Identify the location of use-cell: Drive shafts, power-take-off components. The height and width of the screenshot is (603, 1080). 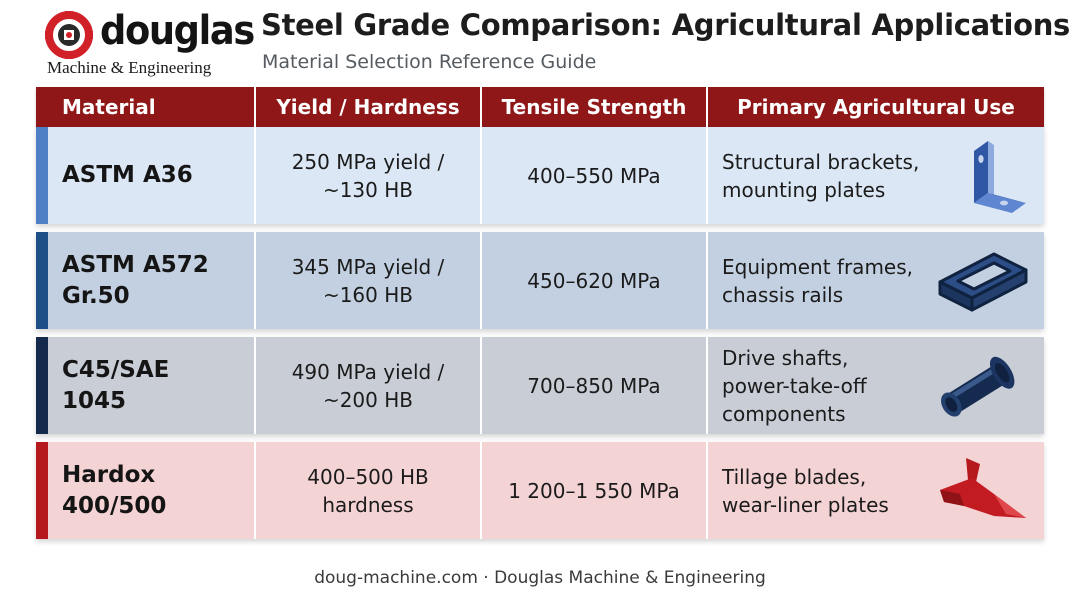
(876, 385).